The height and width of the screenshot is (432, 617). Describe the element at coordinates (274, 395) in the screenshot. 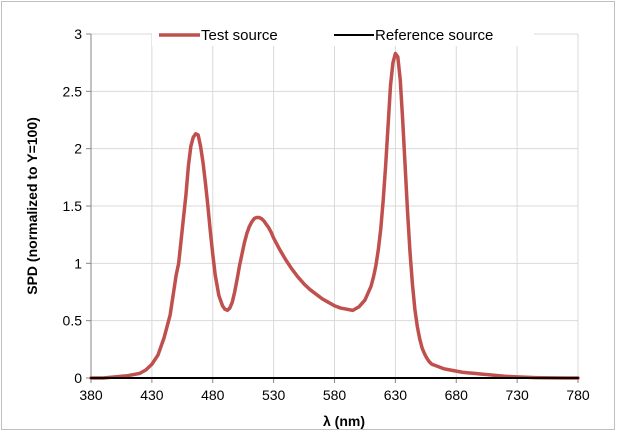

I see `x-tick-label: 530` at that location.